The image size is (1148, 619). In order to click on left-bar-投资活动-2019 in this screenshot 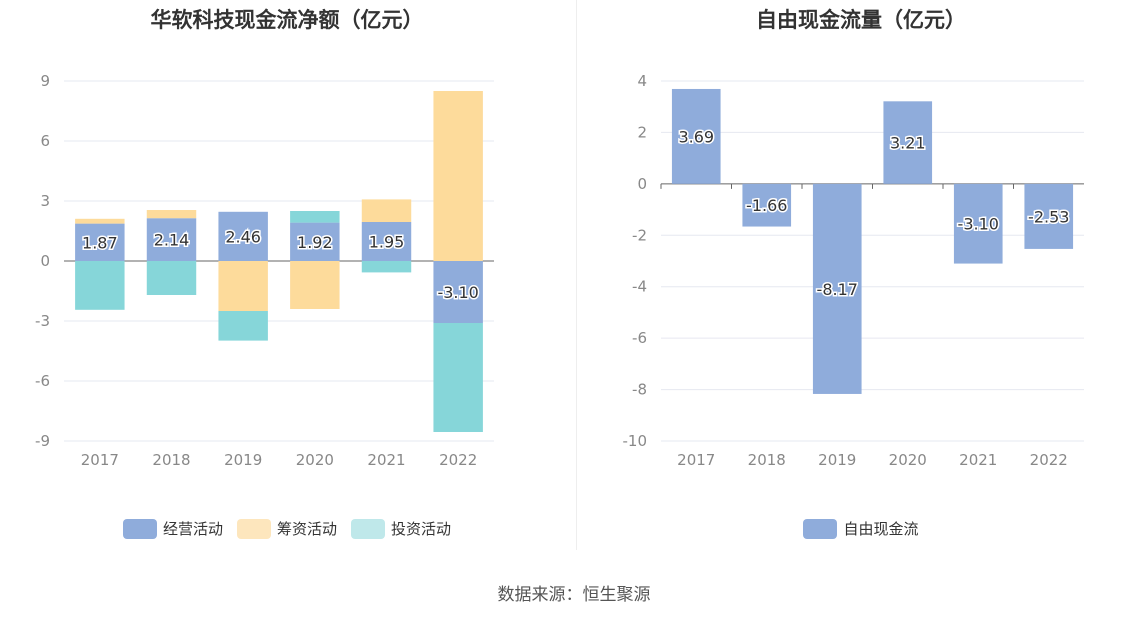, I will do `click(243, 326)`.